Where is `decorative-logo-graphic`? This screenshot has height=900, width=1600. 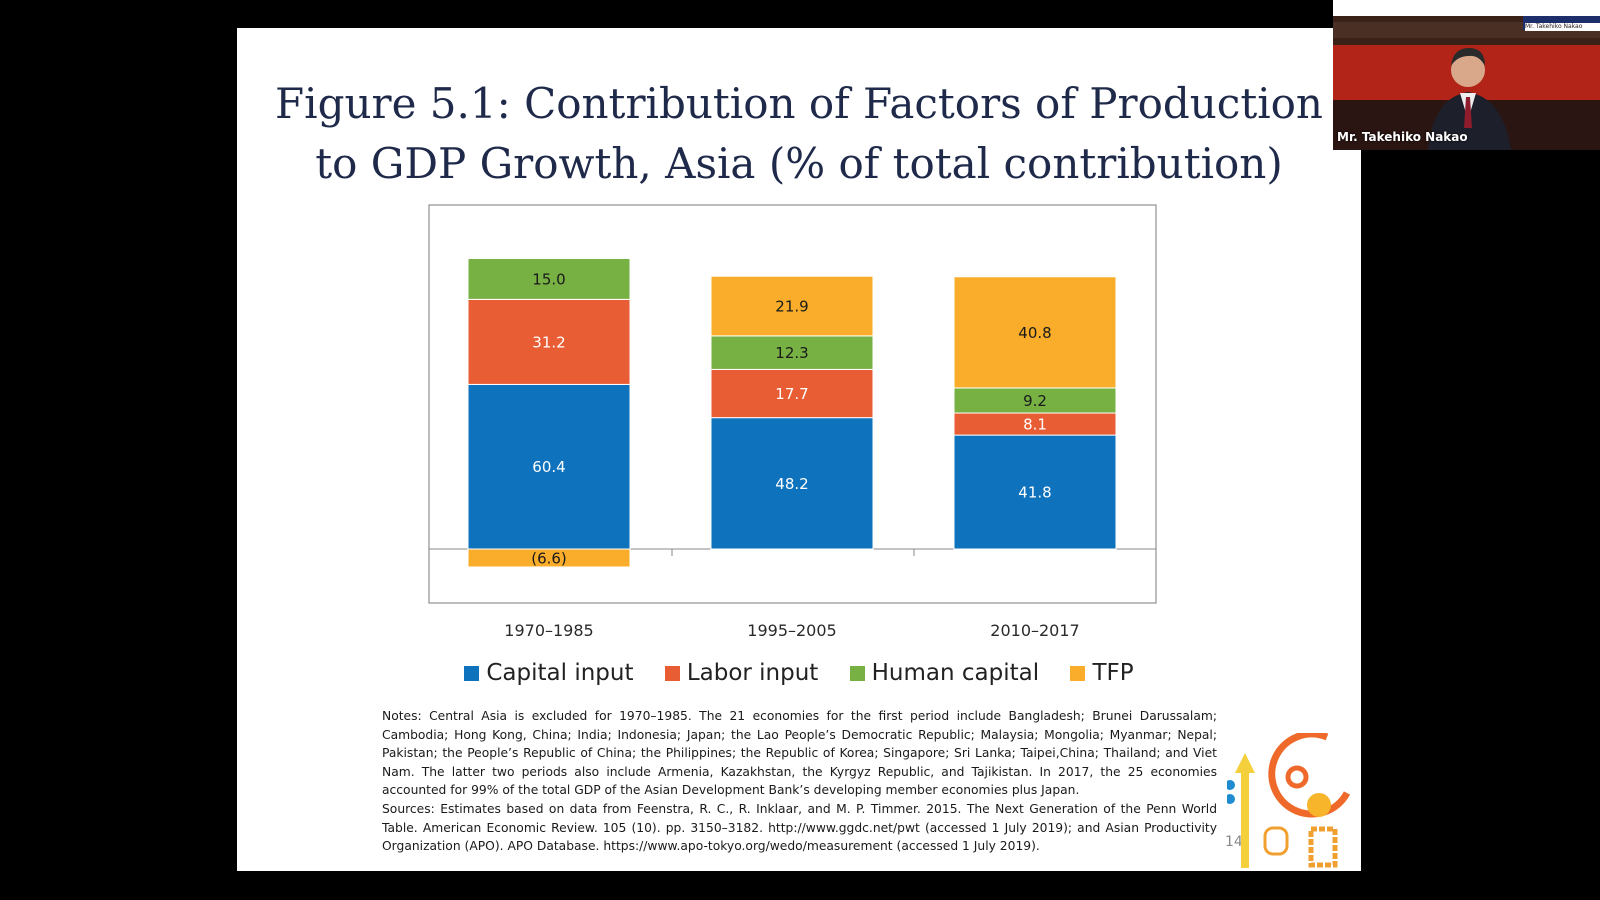 decorative-logo-graphic is located at coordinates (1289, 800).